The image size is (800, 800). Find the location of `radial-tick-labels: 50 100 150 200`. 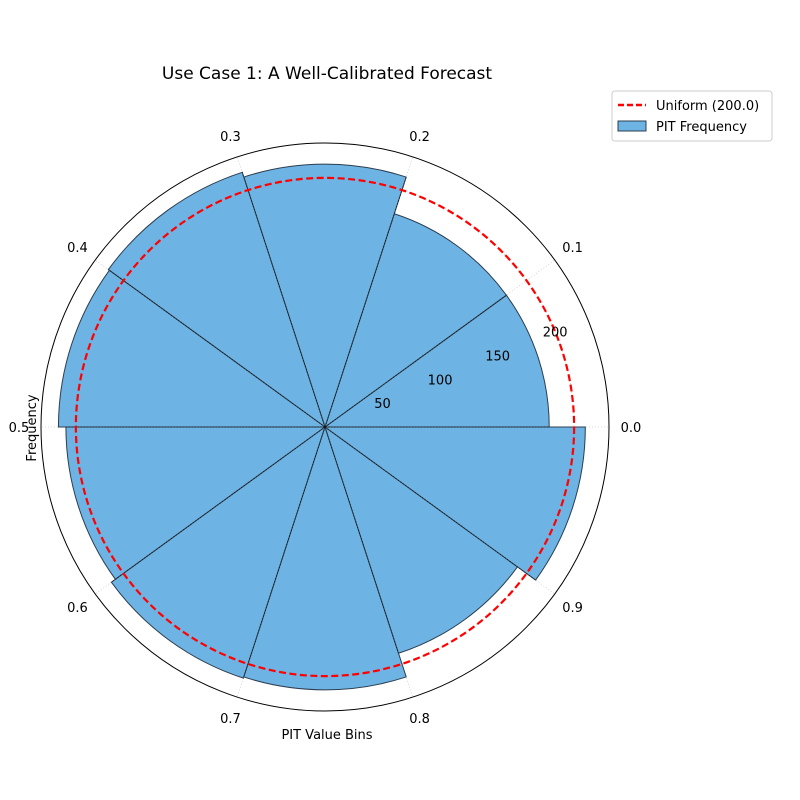

radial-tick-labels: 50 100 150 200 is located at coordinates (470, 369).